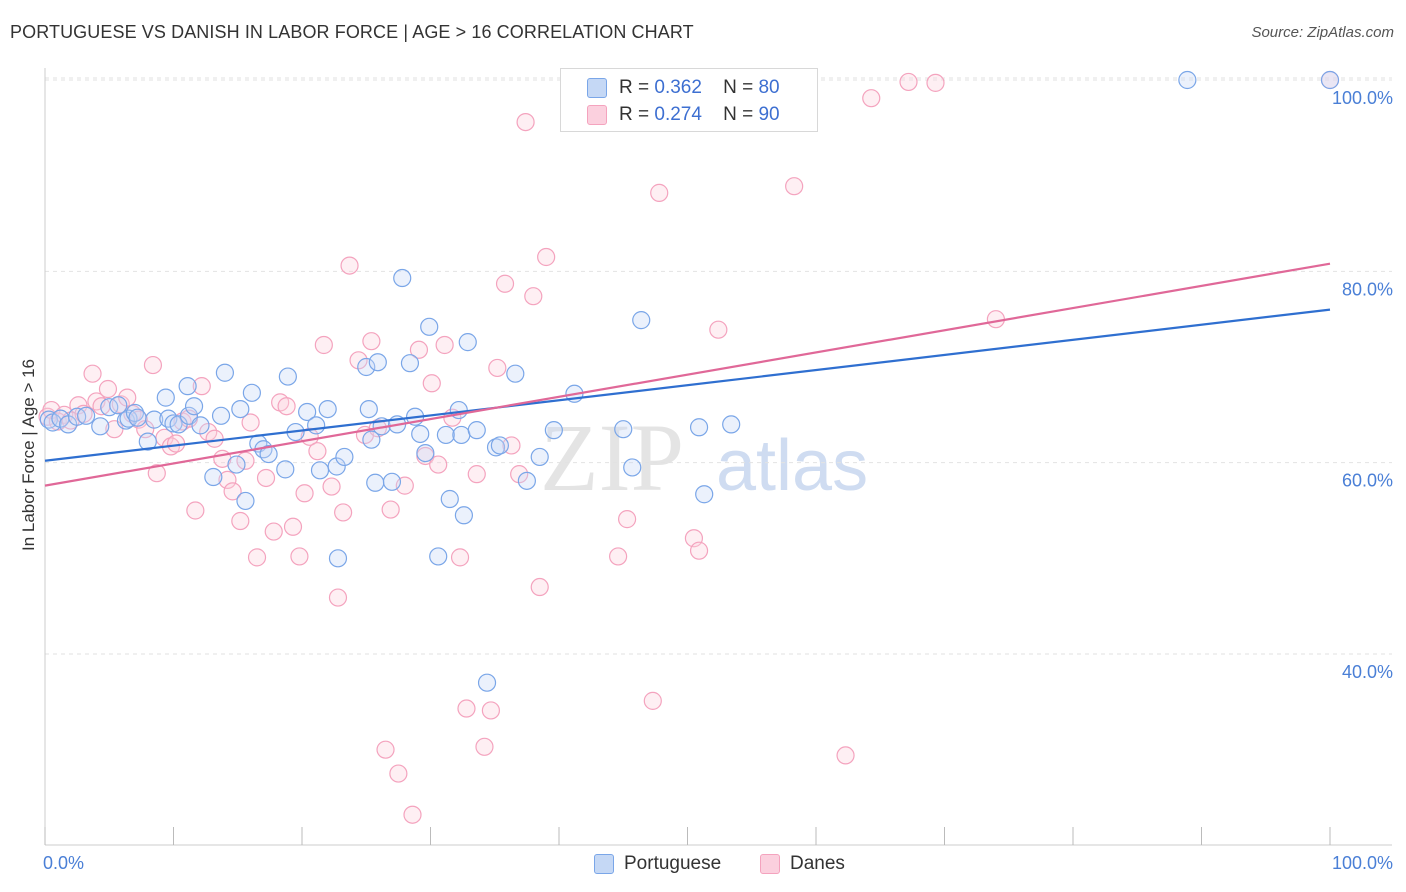 This screenshot has height=892, width=1406. I want to click on y-tick-label: 100.0%, so click(1362, 98).